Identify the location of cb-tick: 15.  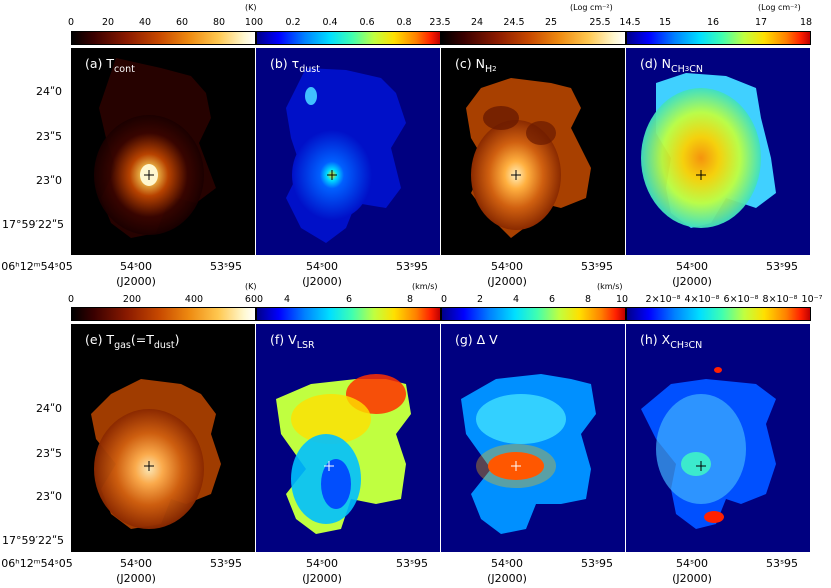
(665, 22).